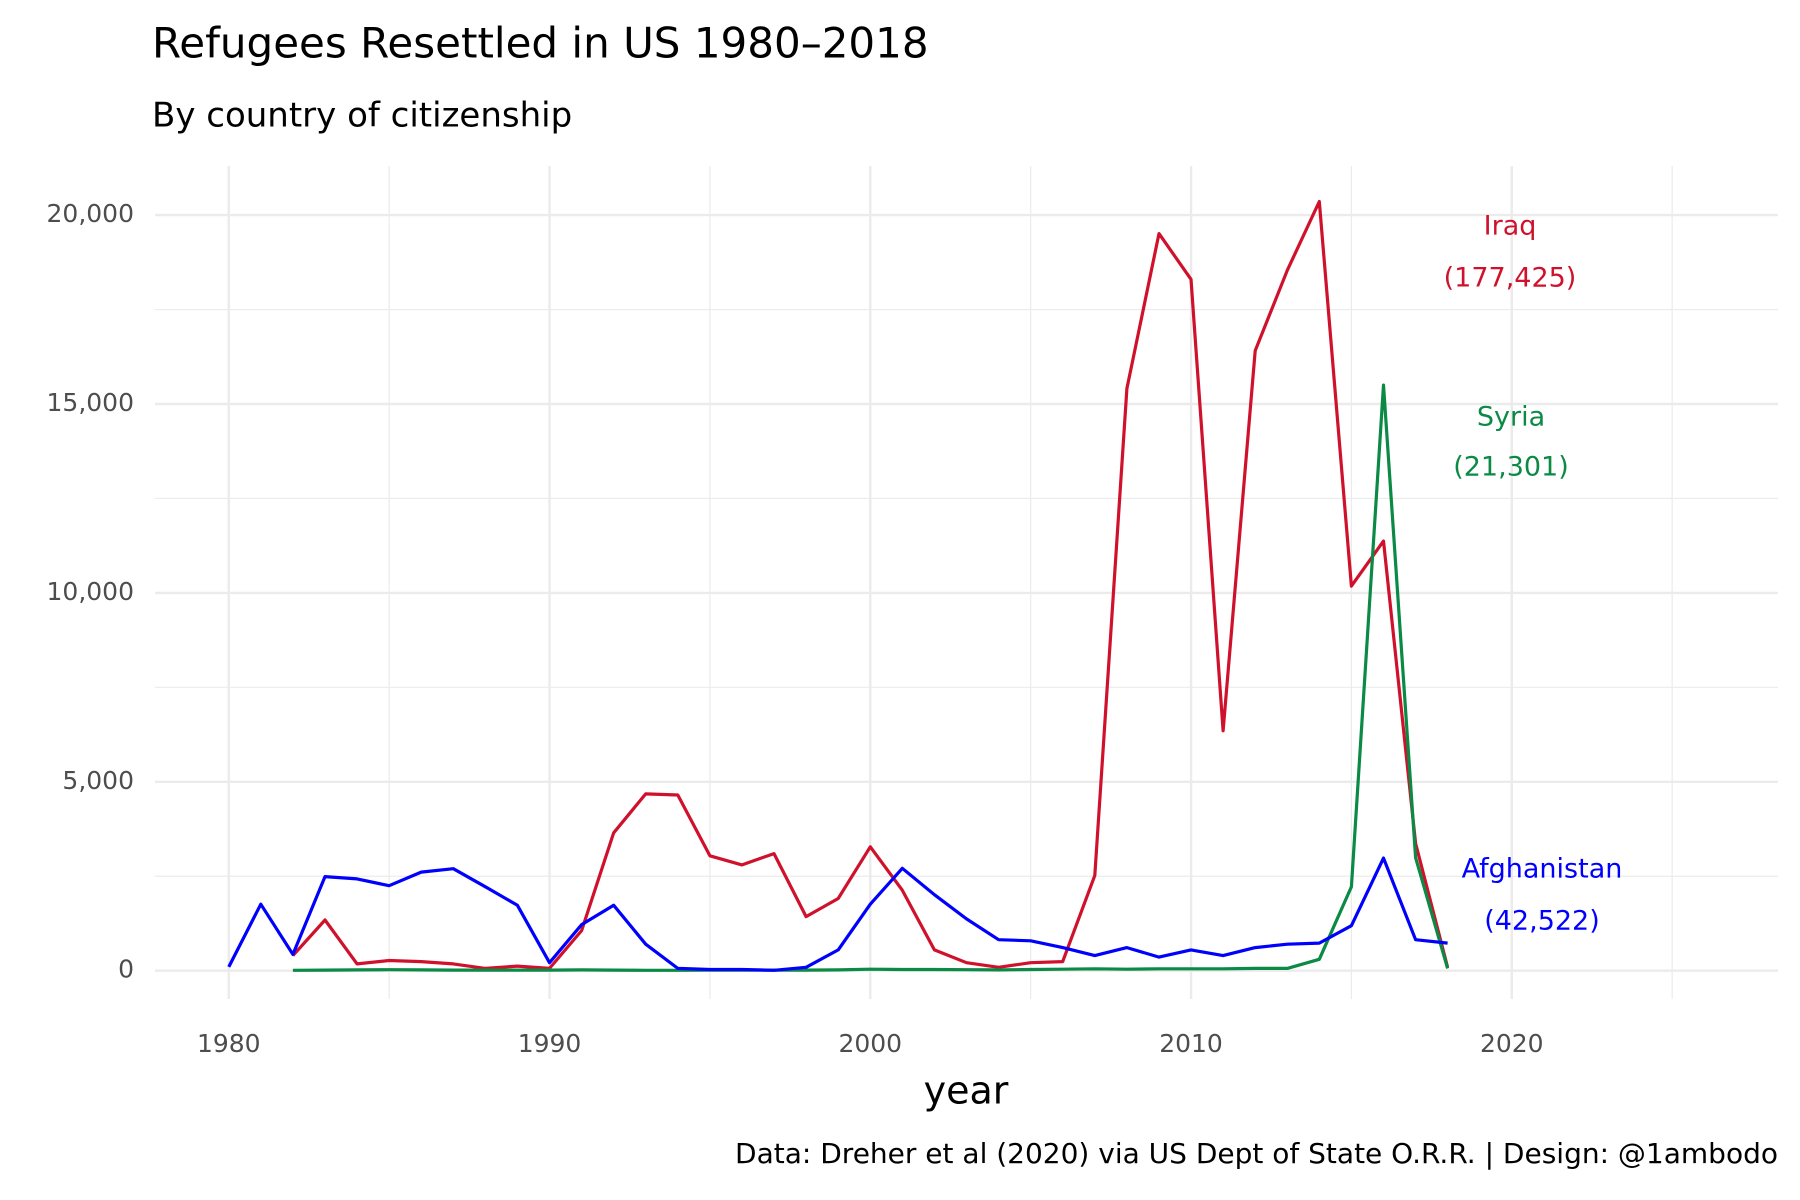  I want to click on y-tick-label: 10,000, so click(90, 591).